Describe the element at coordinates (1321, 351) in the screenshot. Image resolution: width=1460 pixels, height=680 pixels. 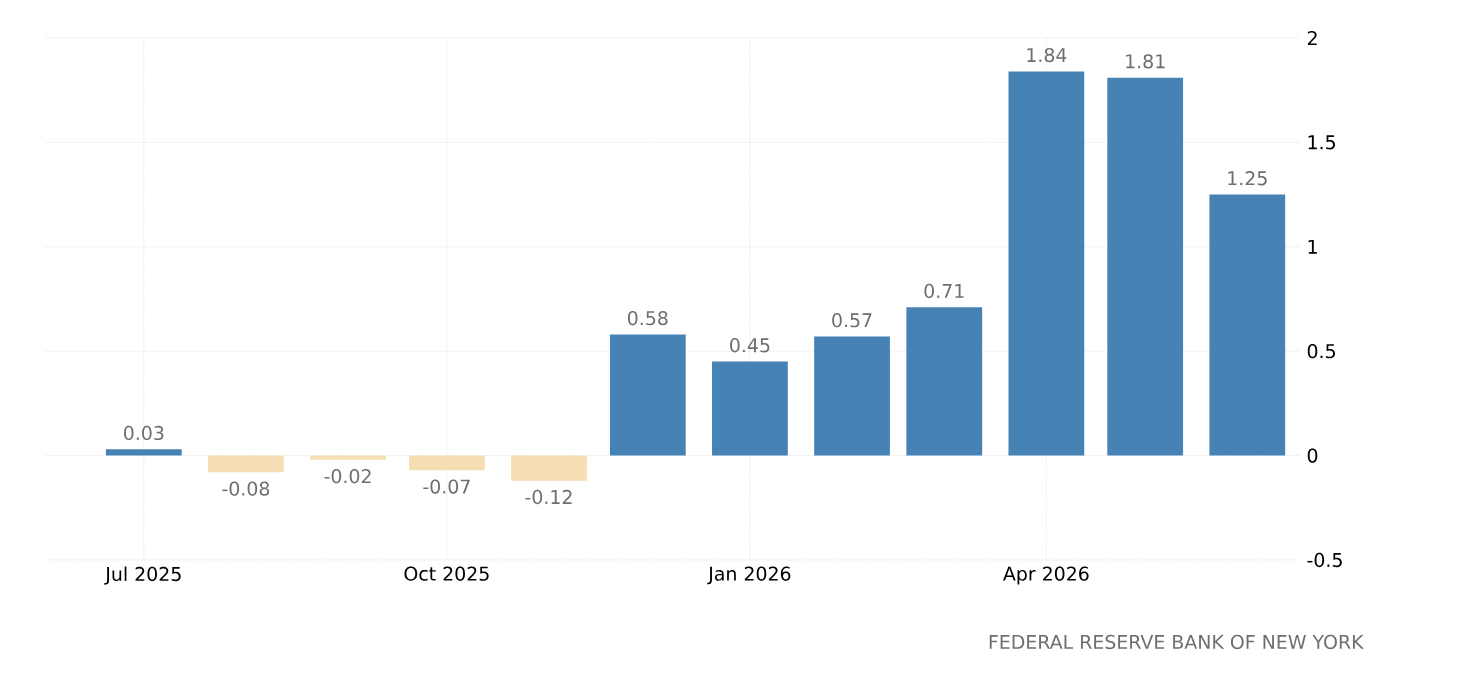
I see `y-tick-label: 0.5` at that location.